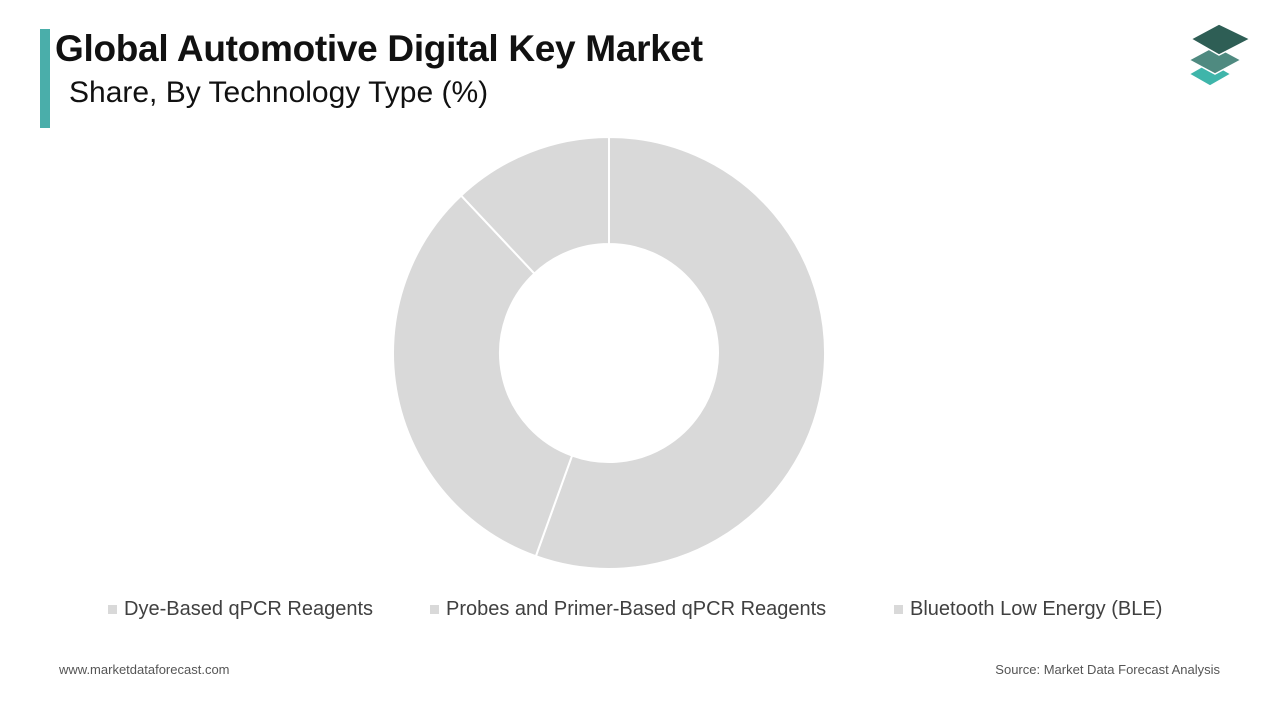  What do you see at coordinates (249, 608) in the screenshot?
I see `legend-label: Dye-Based qPCR Reagents` at bounding box center [249, 608].